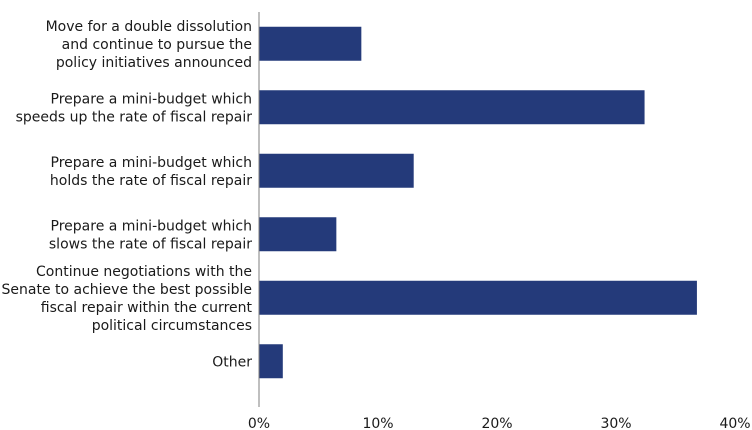 The height and width of the screenshot is (430, 752). I want to click on x-tick-label: 0%, so click(259, 423).